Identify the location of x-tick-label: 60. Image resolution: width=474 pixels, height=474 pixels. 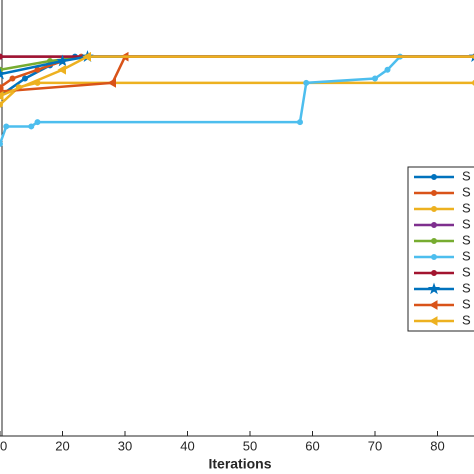
(312, 445).